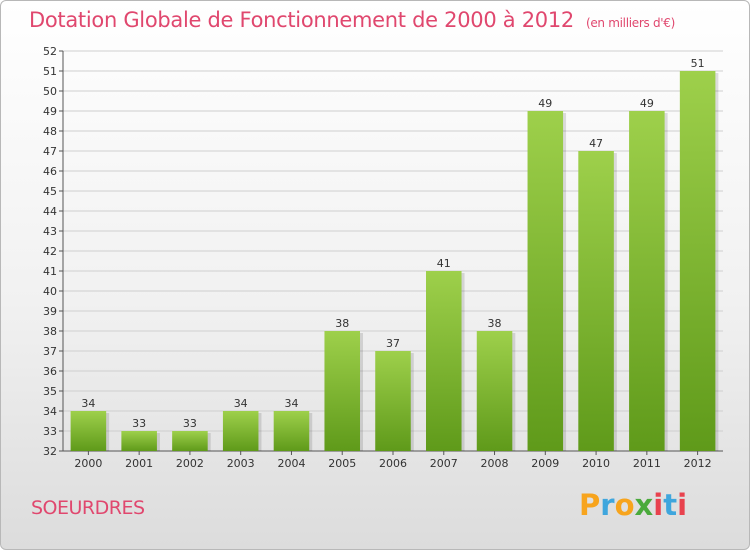 This screenshot has width=750, height=550. Describe the element at coordinates (50, 391) in the screenshot. I see `y-tick-label: 35` at that location.